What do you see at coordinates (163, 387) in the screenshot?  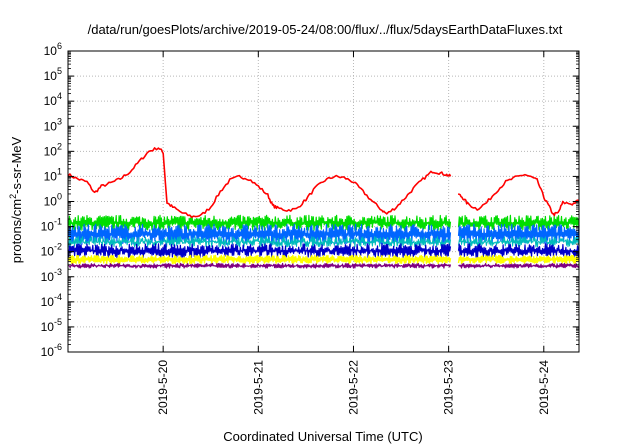 I see `x-tick-label: 2019-5-20` at bounding box center [163, 387].